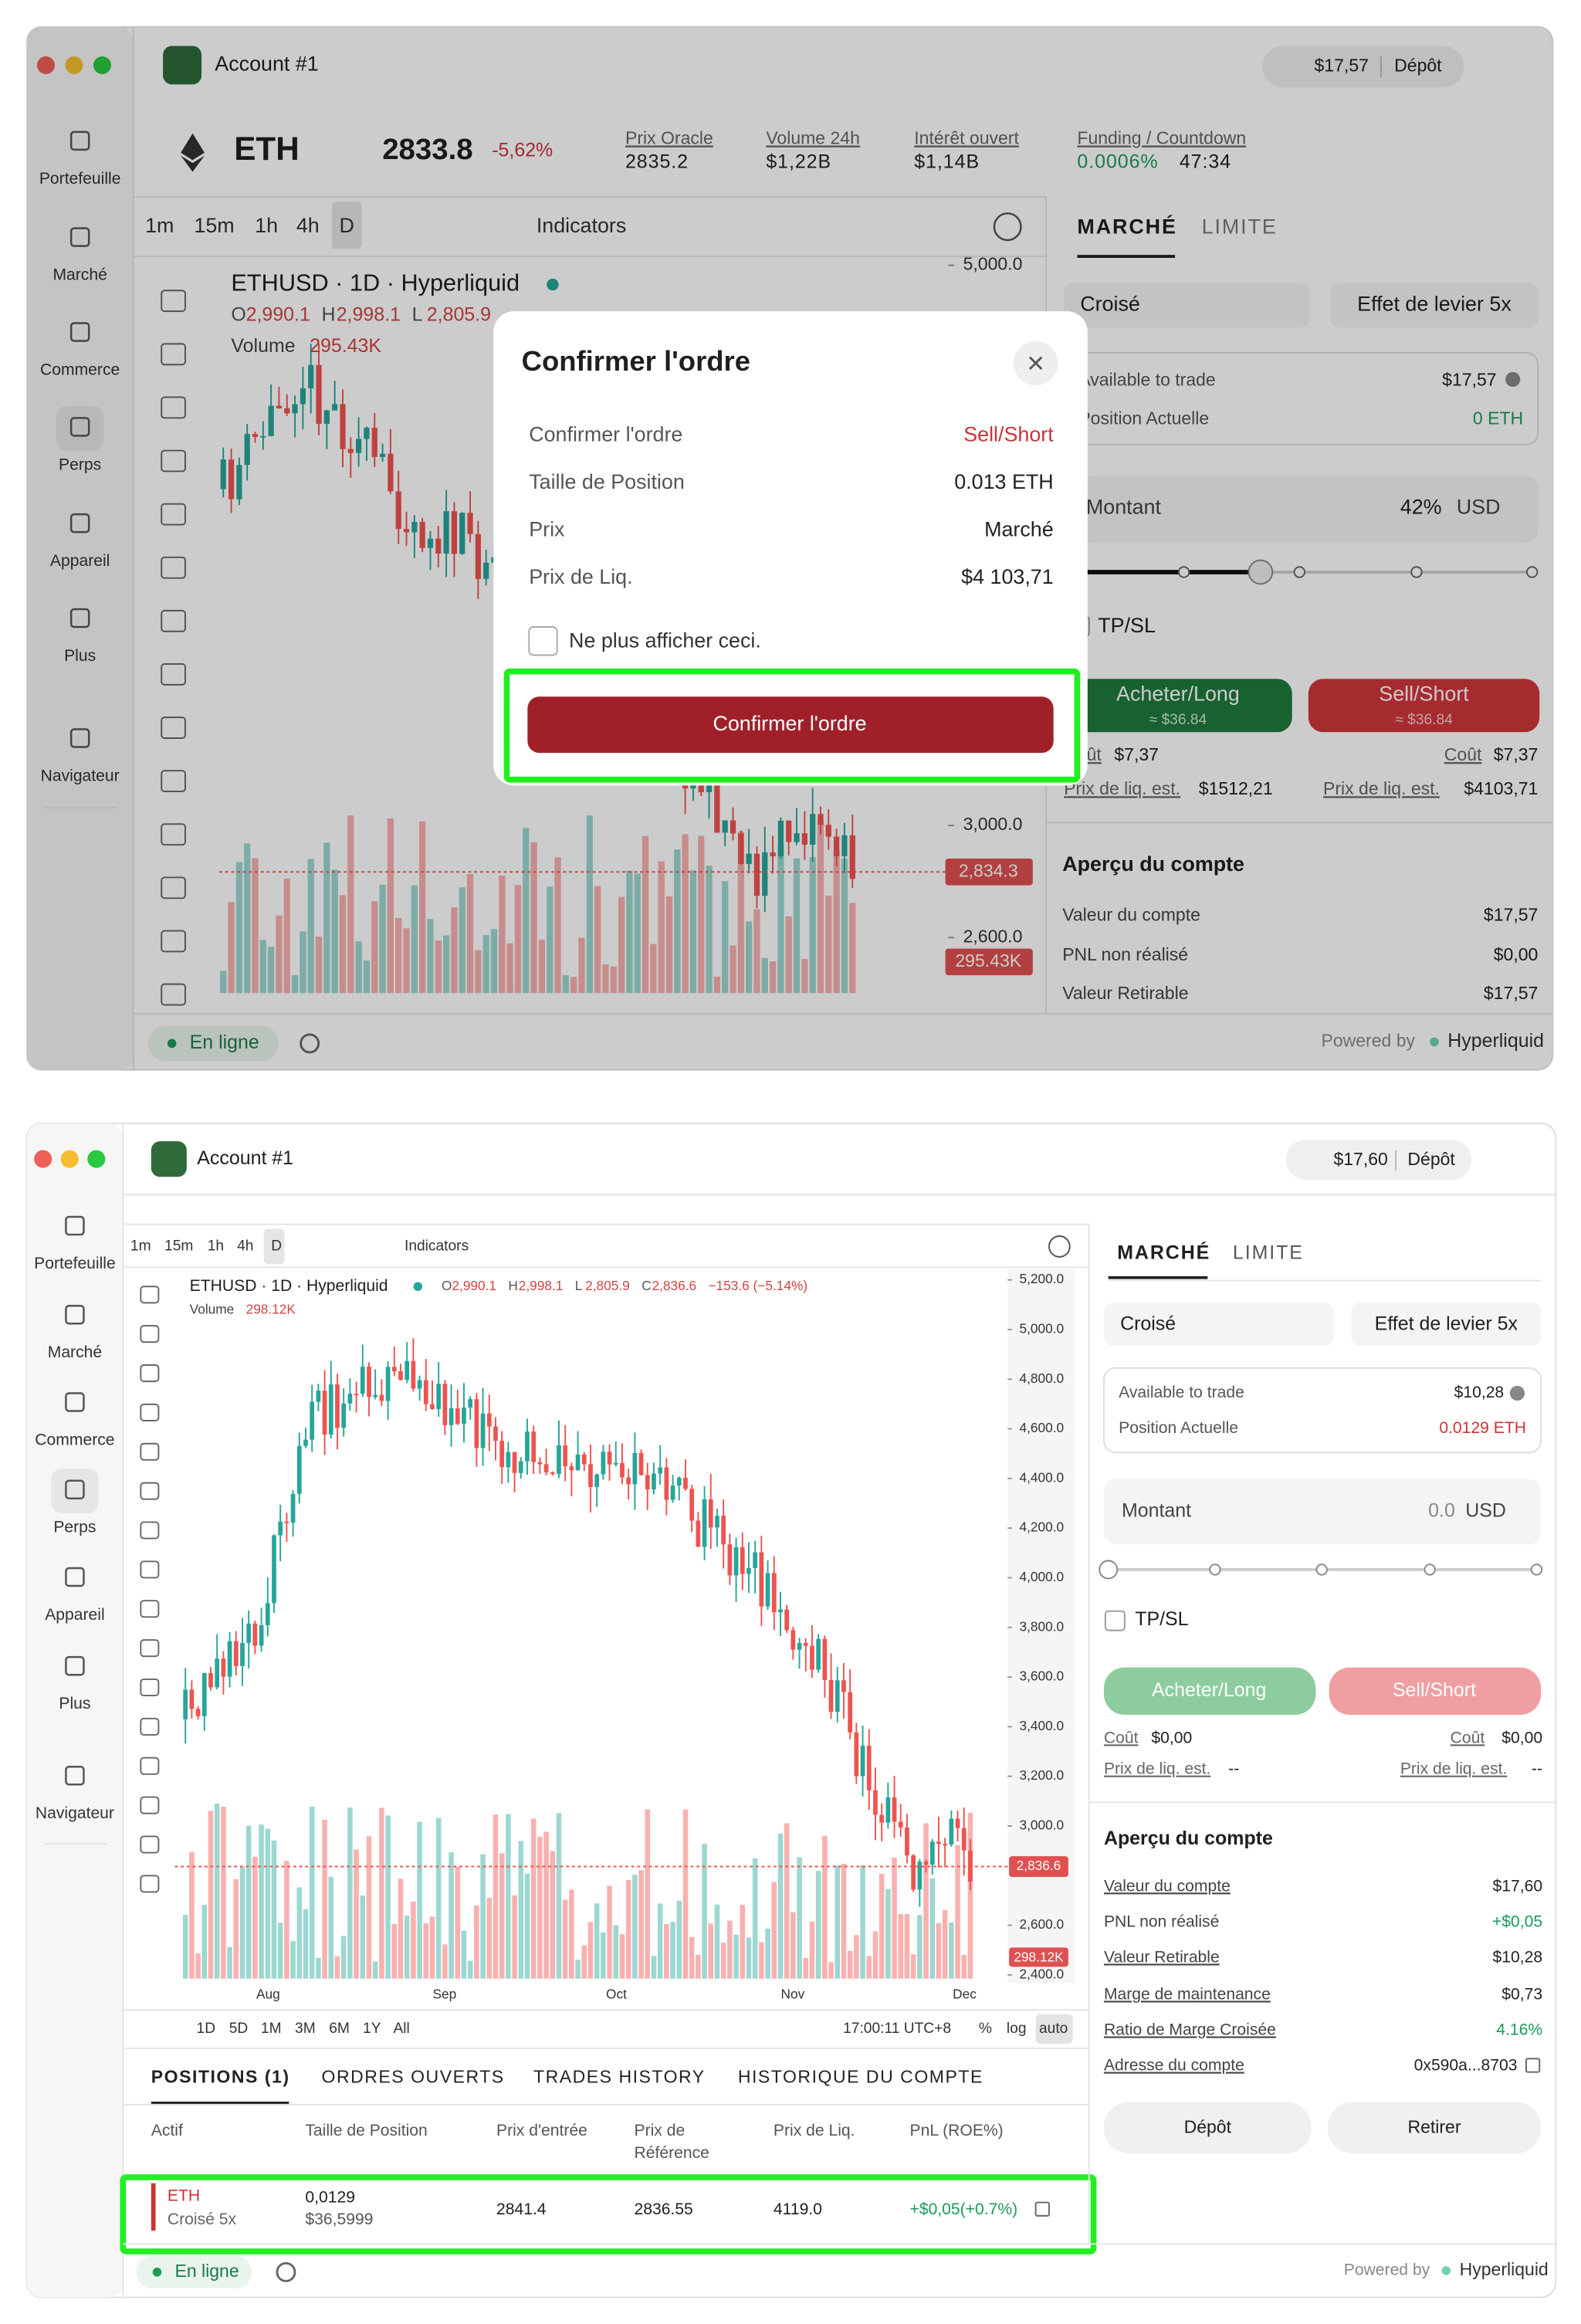 This screenshot has height=2324, width=1581. What do you see at coordinates (1042, 1924) in the screenshot?
I see `y-tick-label: 2,600.0` at bounding box center [1042, 1924].